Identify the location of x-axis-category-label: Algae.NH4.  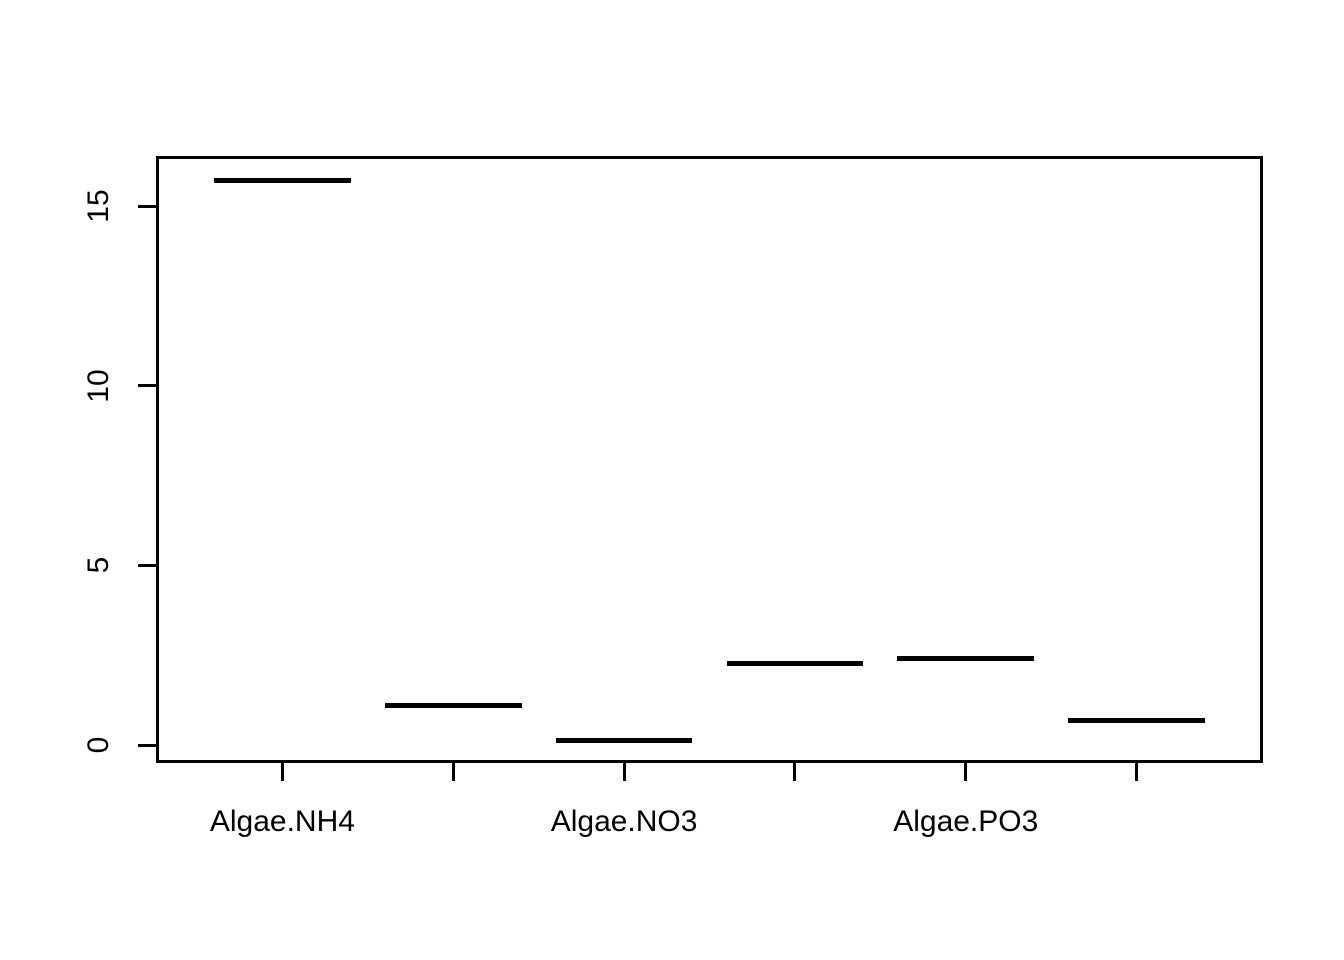
(282, 821).